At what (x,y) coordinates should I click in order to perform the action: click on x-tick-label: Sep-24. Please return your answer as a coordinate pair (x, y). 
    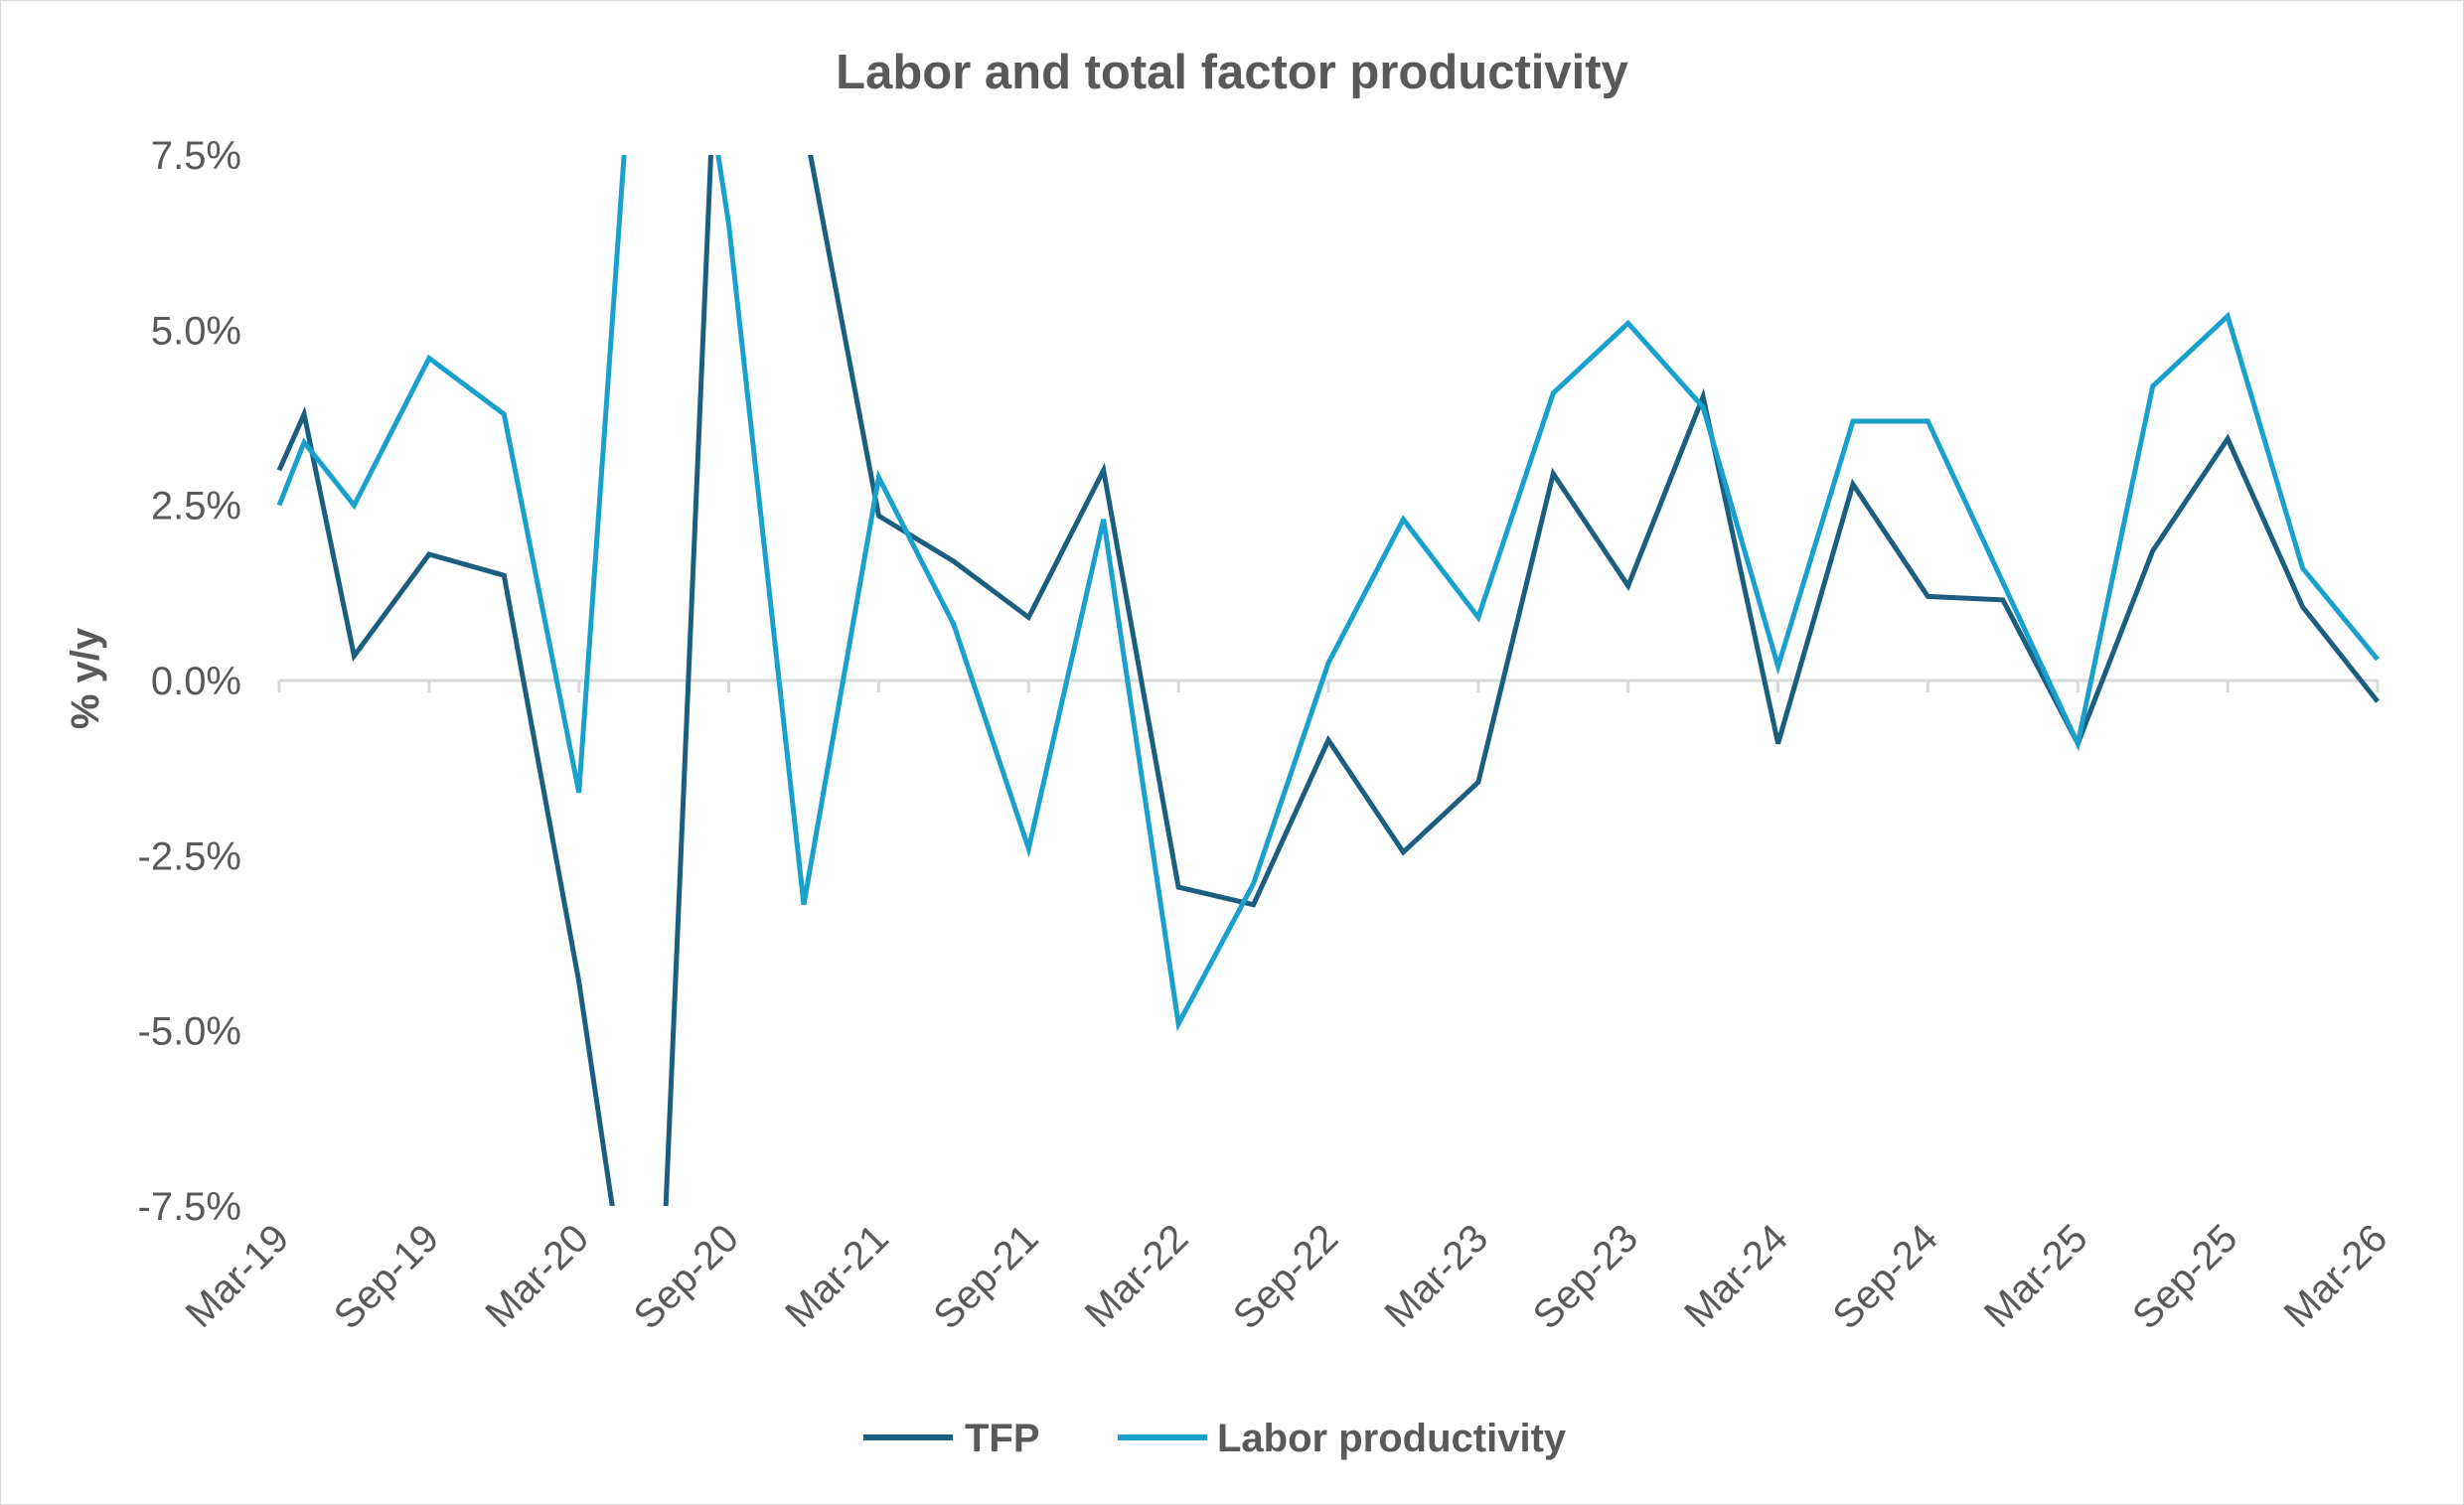
    Looking at the image, I should click on (1884, 1277).